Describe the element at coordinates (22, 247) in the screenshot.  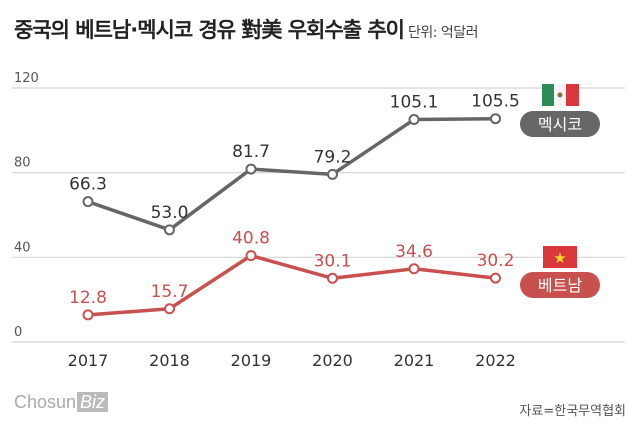
I see `y-tick-label: 40` at that location.